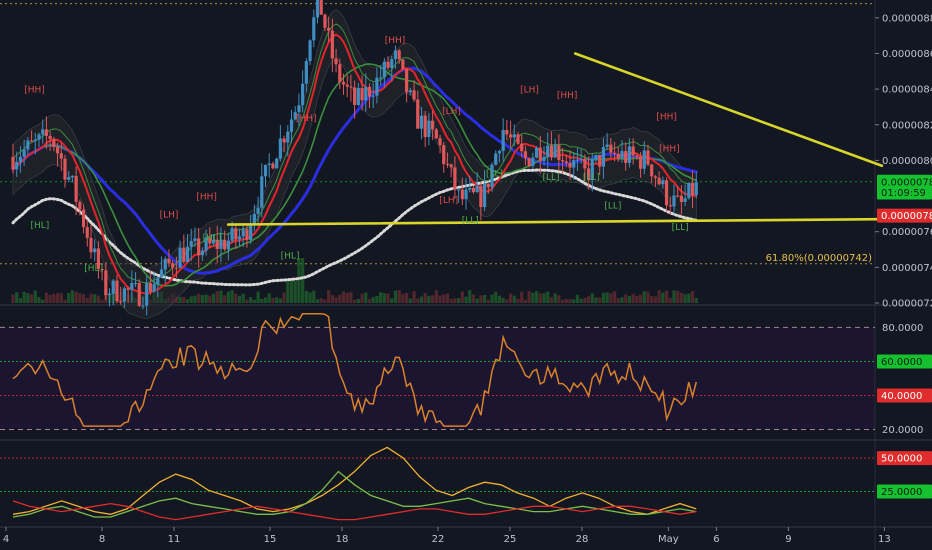 Image resolution: width=932 pixels, height=550 pixels. What do you see at coordinates (902, 430) in the screenshot?
I see `rsi-tick-label: 20.0000` at bounding box center [902, 430].